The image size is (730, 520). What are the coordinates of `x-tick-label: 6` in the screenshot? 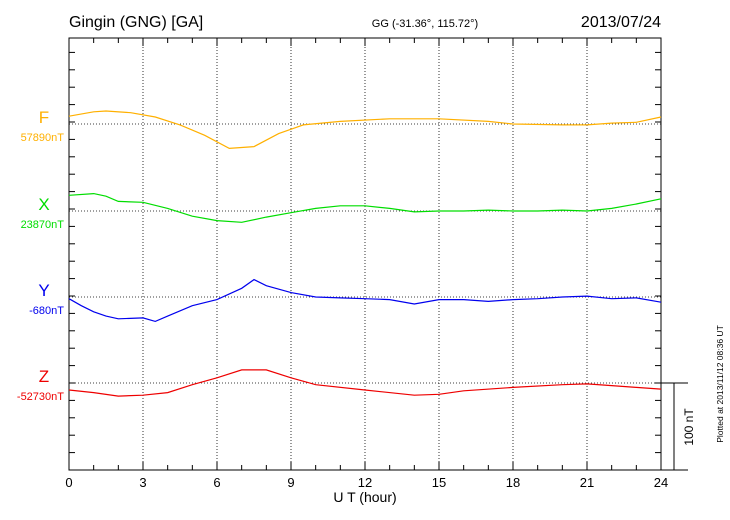 It's located at (216, 482).